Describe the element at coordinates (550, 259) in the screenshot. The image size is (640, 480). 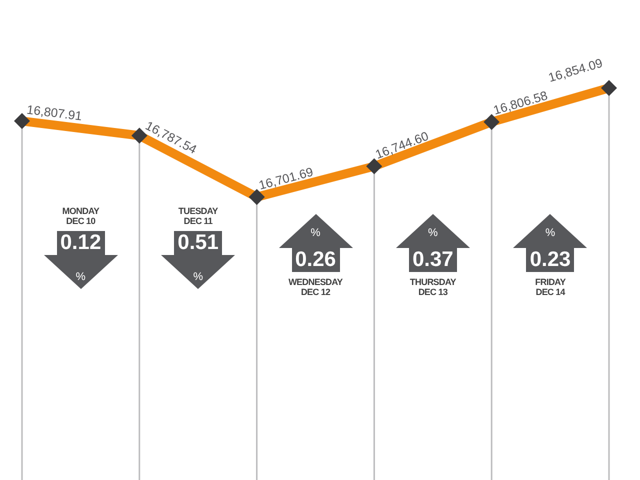
I see `text: 0.23` at that location.